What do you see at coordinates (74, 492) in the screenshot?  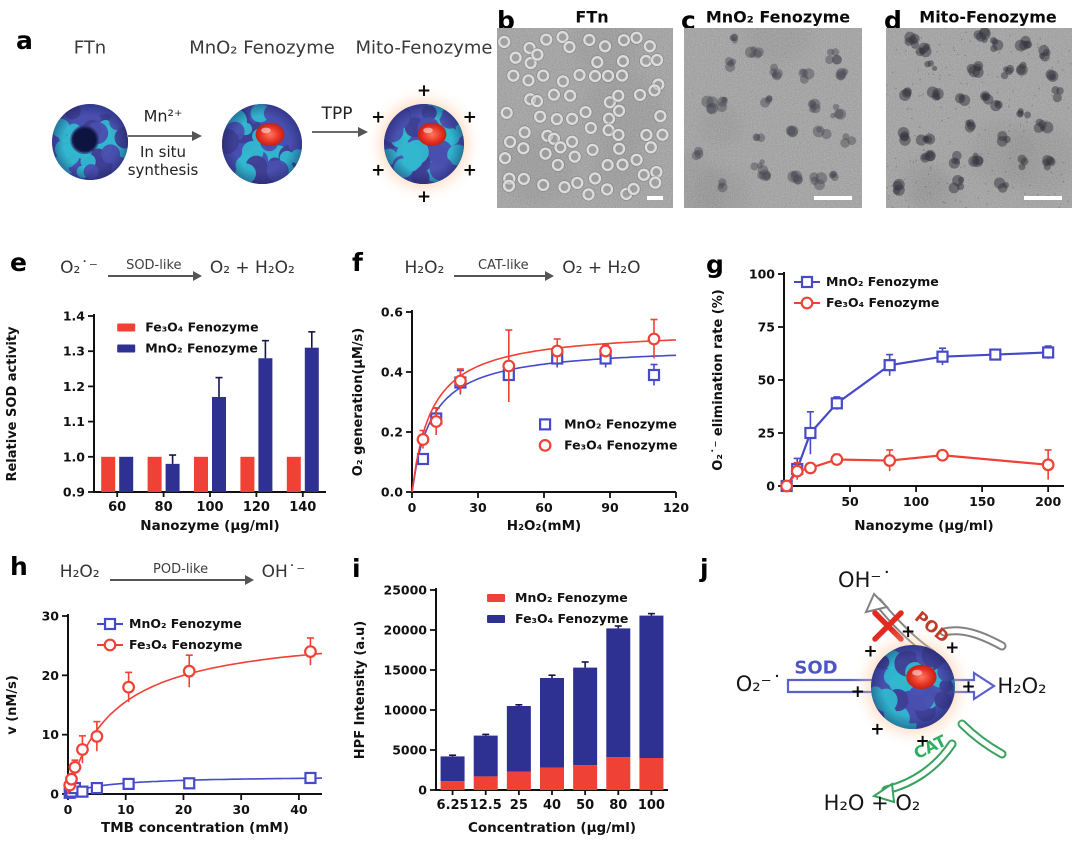 I see `svg-text: 0.9` at bounding box center [74, 492].